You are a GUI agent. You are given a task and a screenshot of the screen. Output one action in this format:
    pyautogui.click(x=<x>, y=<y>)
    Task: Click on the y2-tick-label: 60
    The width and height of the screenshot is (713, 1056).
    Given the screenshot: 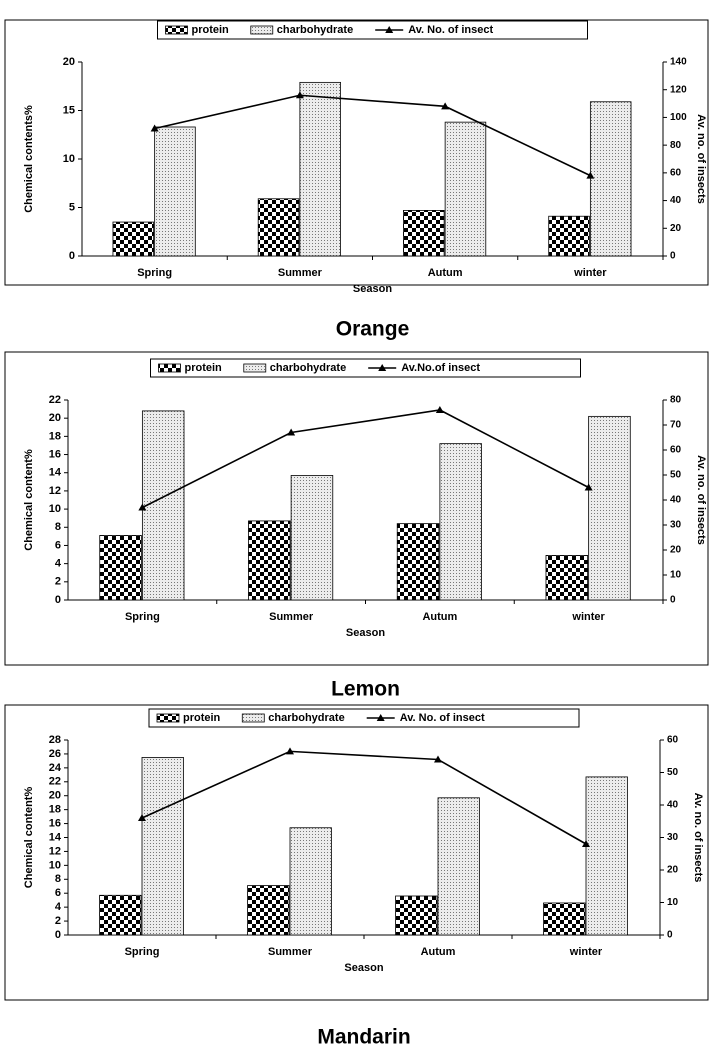 What is the action you would take?
    pyautogui.click(x=673, y=740)
    